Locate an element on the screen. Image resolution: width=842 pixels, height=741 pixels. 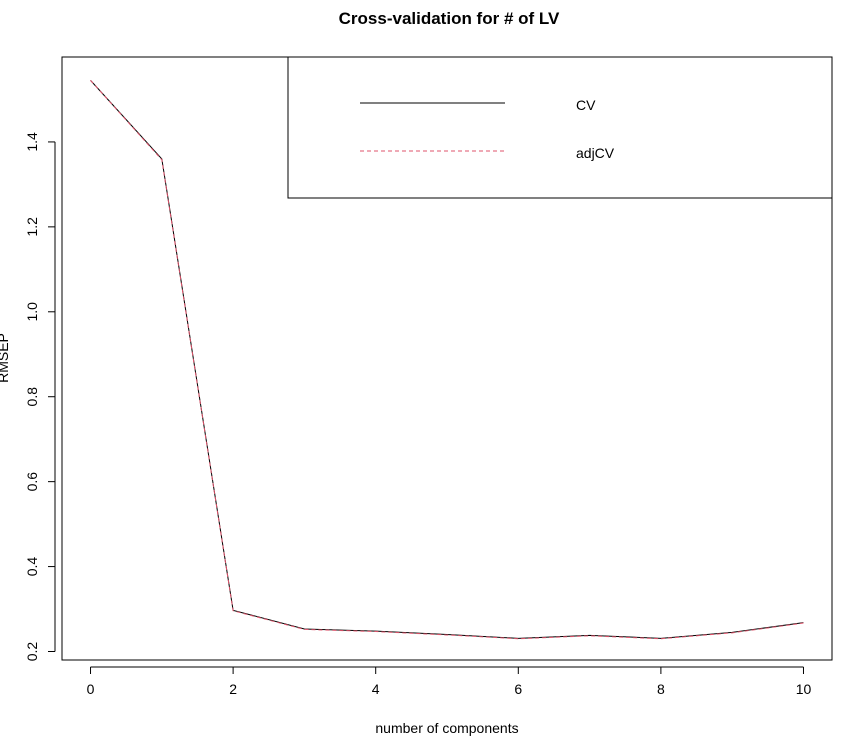
y-tick-label: 0.6 is located at coordinates (32, 482).